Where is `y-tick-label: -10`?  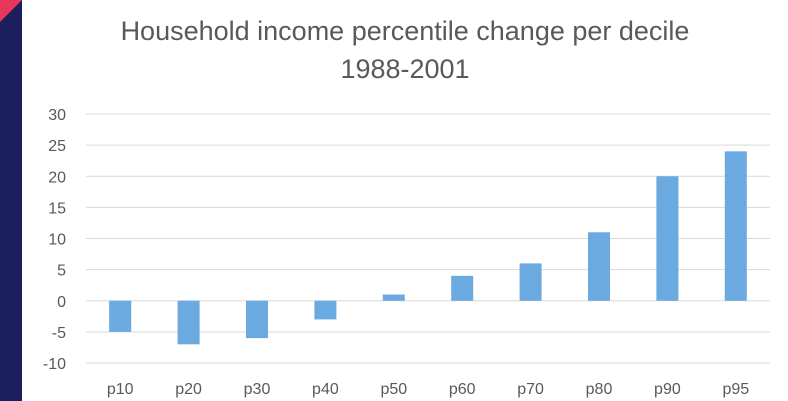
y-tick-label: -10 is located at coordinates (54, 364).